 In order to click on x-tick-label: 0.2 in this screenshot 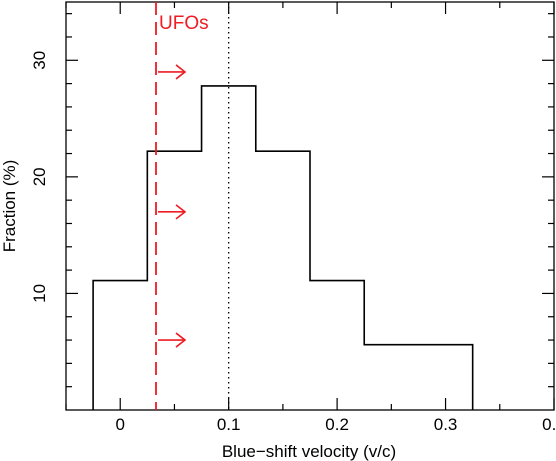, I will do `click(337, 424)`.